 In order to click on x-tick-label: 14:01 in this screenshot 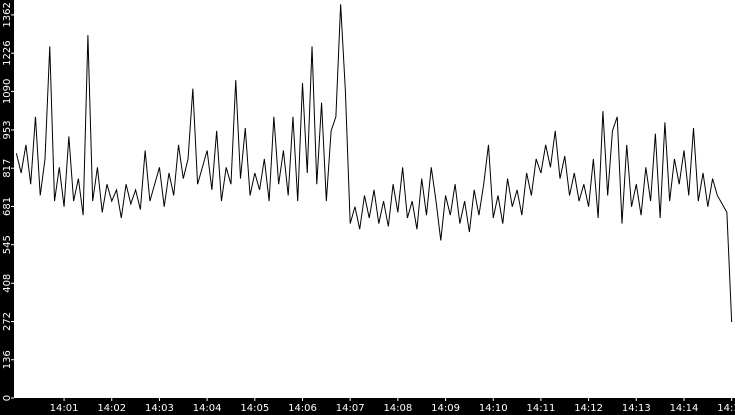, I will do `click(64, 408)`.